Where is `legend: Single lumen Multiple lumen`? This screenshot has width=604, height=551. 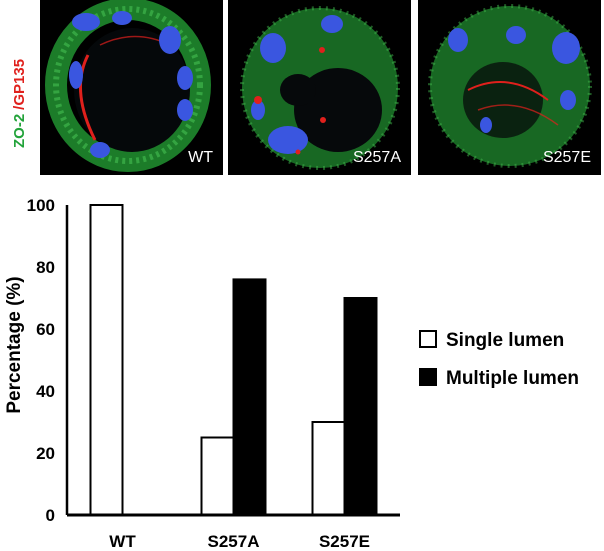 legend: Single lumen Multiple lumen is located at coordinates (499, 359).